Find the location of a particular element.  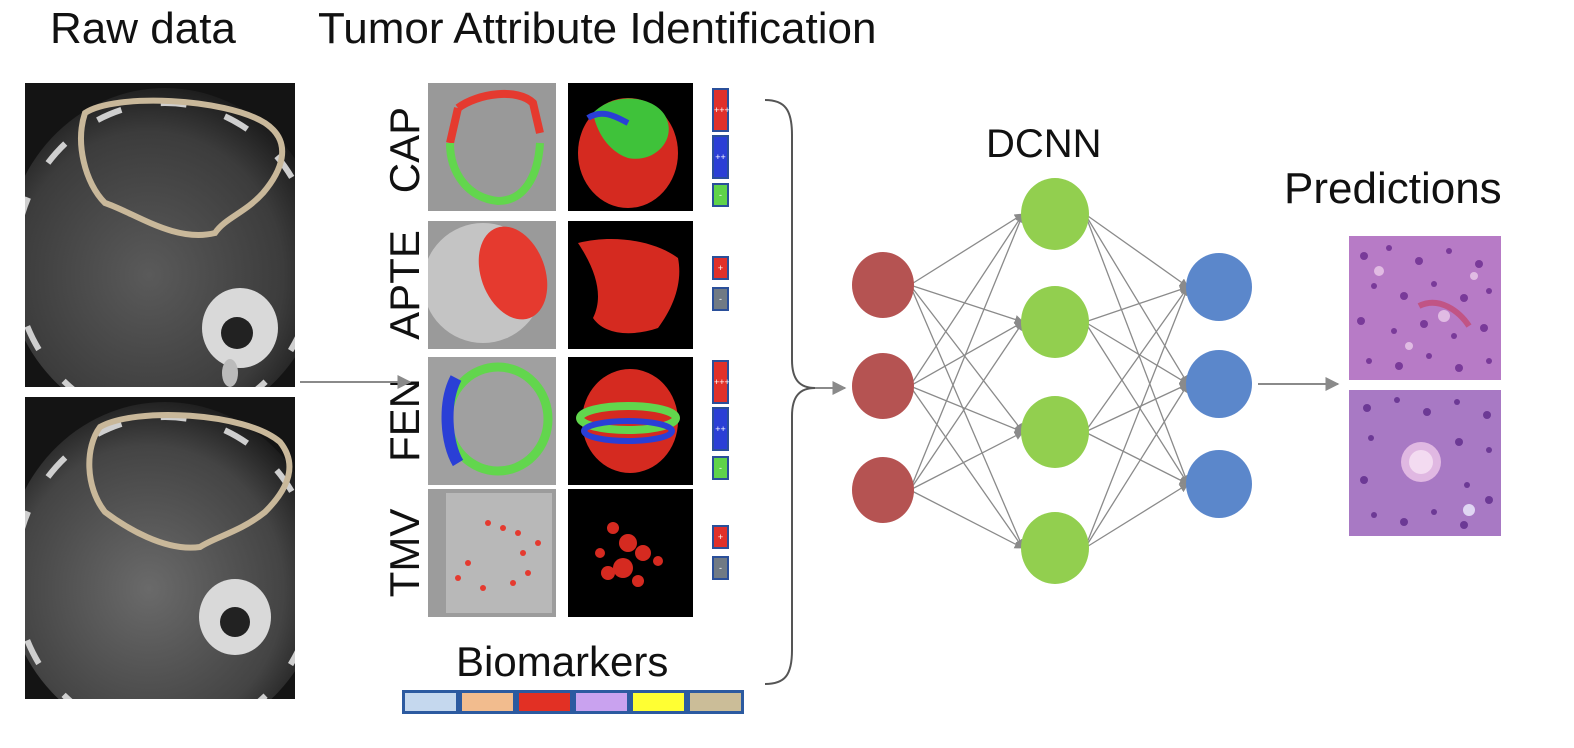

cap-indicator-mid: ++ is located at coordinates (720, 157).